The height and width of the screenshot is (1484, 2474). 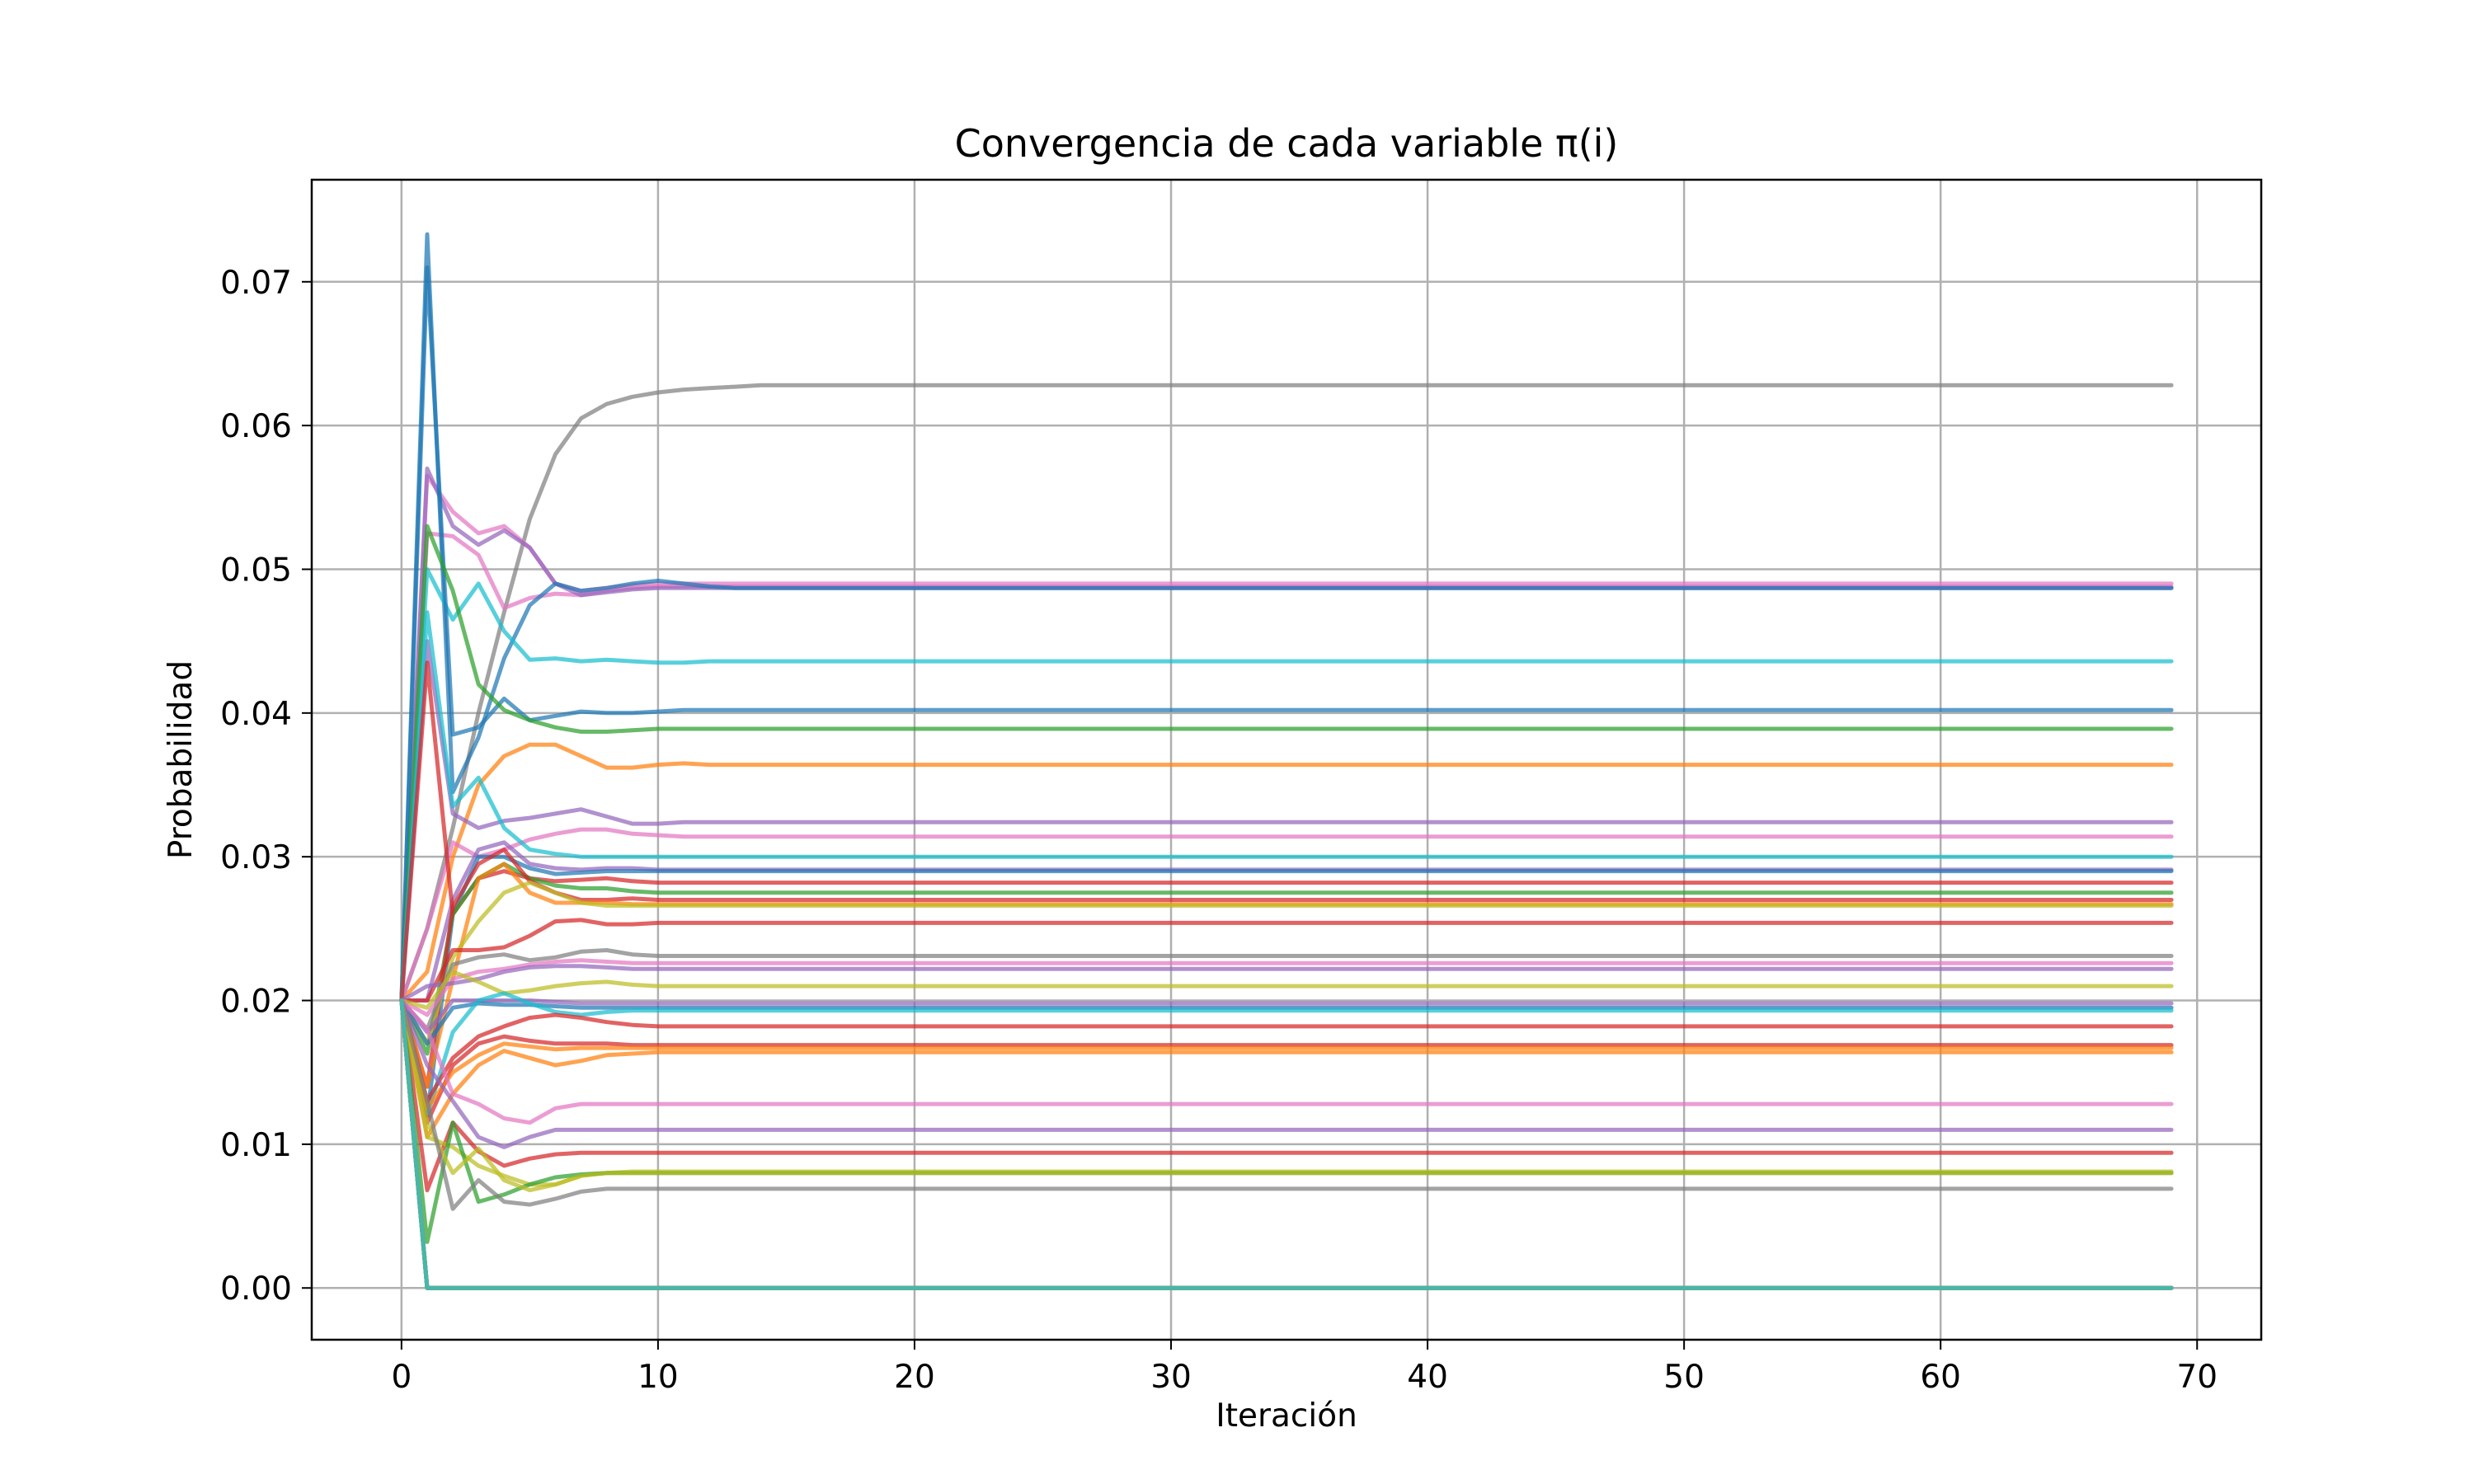 What do you see at coordinates (256, 283) in the screenshot?
I see `y-tick-label: 0.07` at bounding box center [256, 283].